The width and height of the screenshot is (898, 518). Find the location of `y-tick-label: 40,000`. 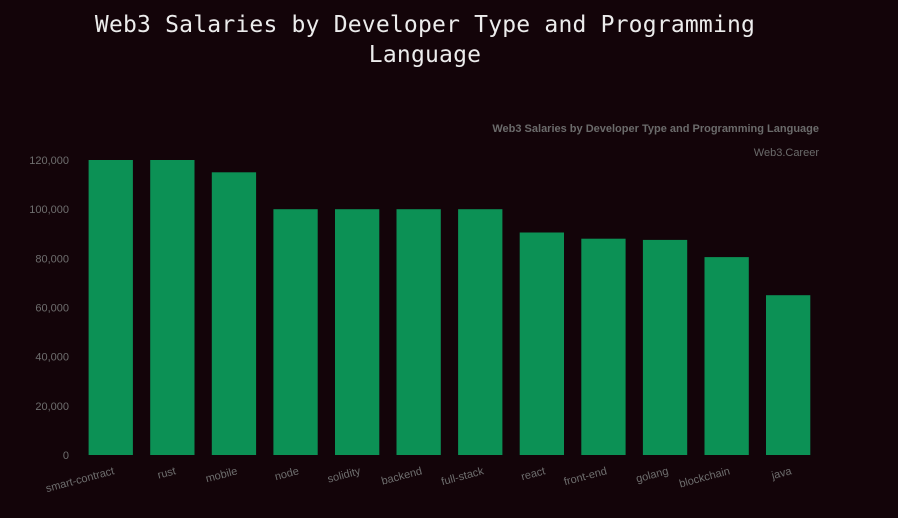

y-tick-label: 40,000 is located at coordinates (52, 358).